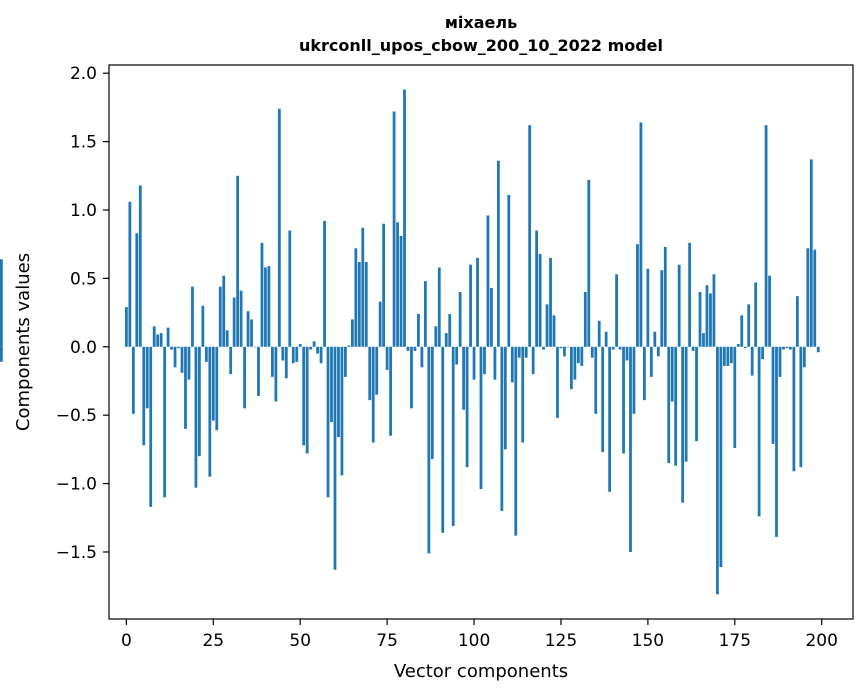  Describe the element at coordinates (83, 74) in the screenshot. I see `y-tick-label: 2.0` at that location.